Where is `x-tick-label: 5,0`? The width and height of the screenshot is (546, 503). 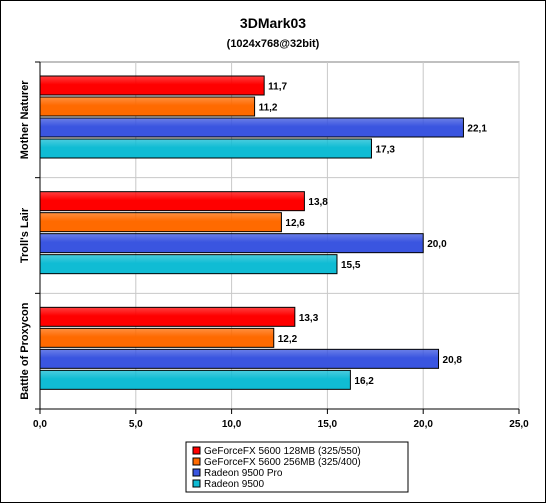
x-tick-label: 5,0 is located at coordinates (136, 424).